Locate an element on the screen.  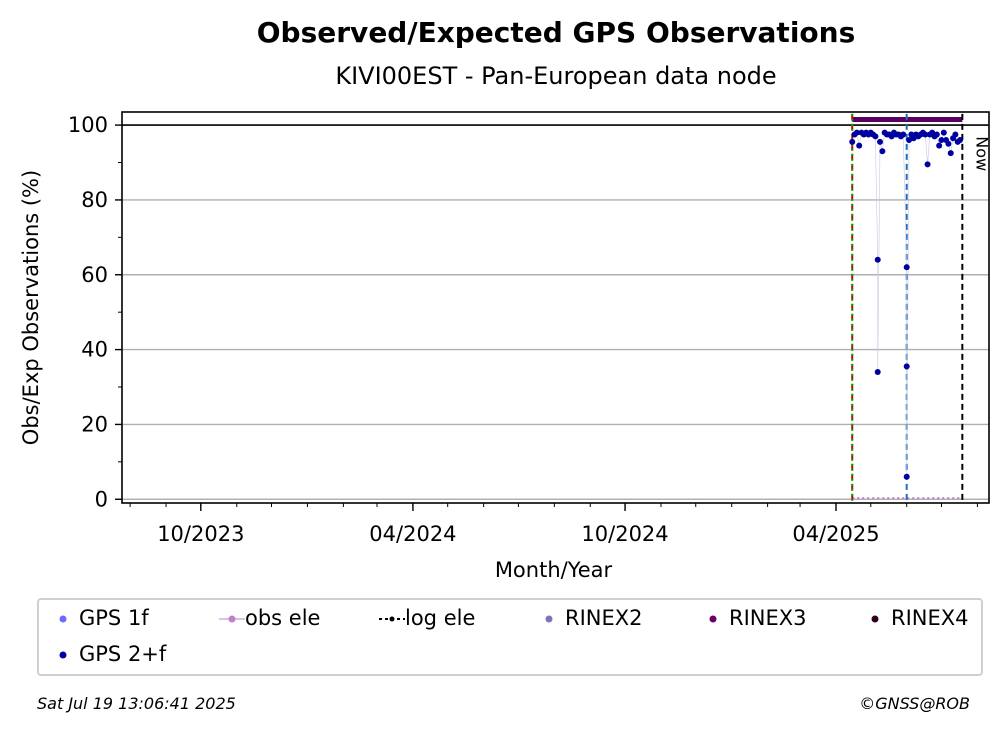
y-axis-label: Obs/Exp Observations (%) is located at coordinates (31, 307).